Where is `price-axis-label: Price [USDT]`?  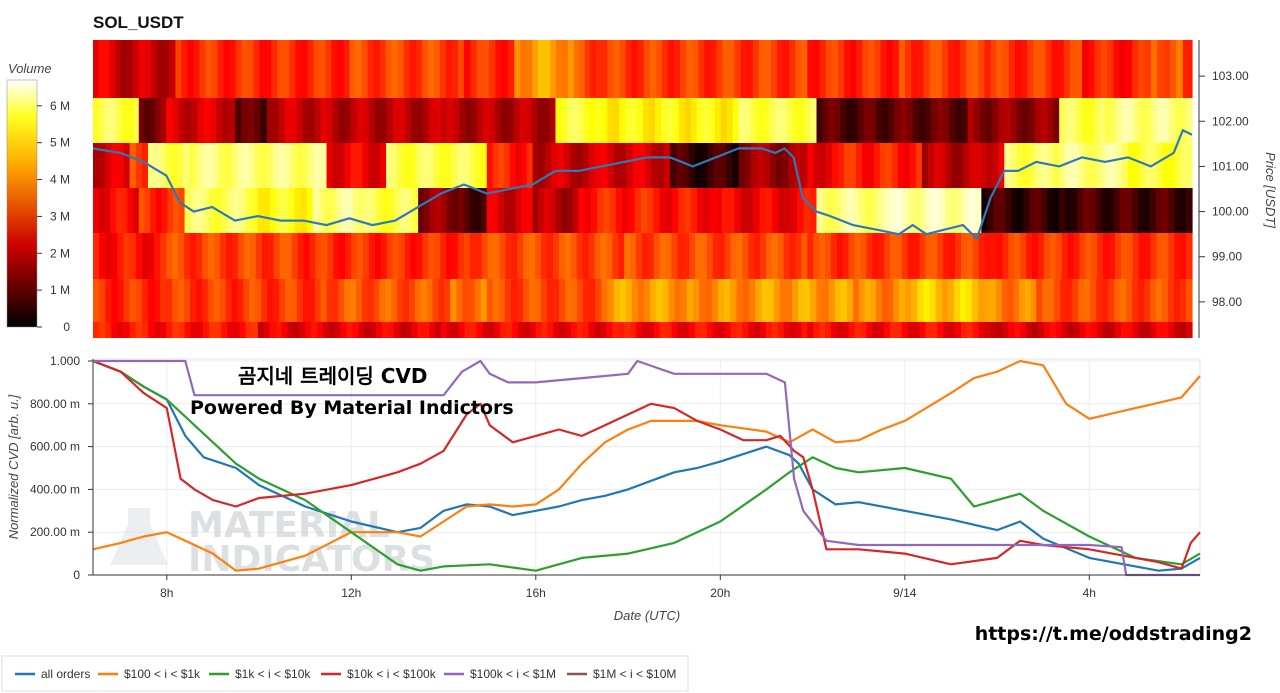 price-axis-label: Price [USDT] is located at coordinates (1270, 190).